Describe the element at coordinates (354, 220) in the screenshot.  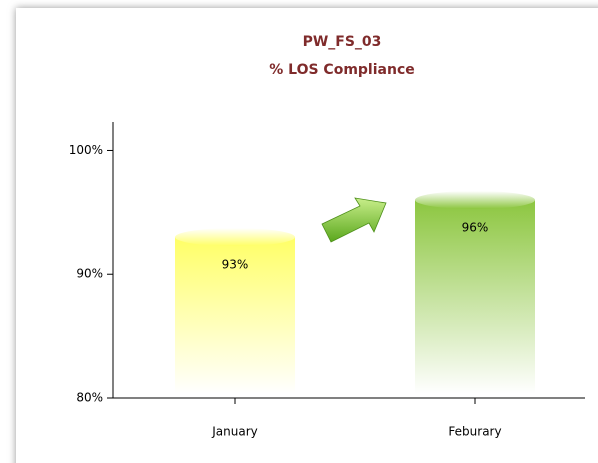
I see `trend-arrow` at that location.